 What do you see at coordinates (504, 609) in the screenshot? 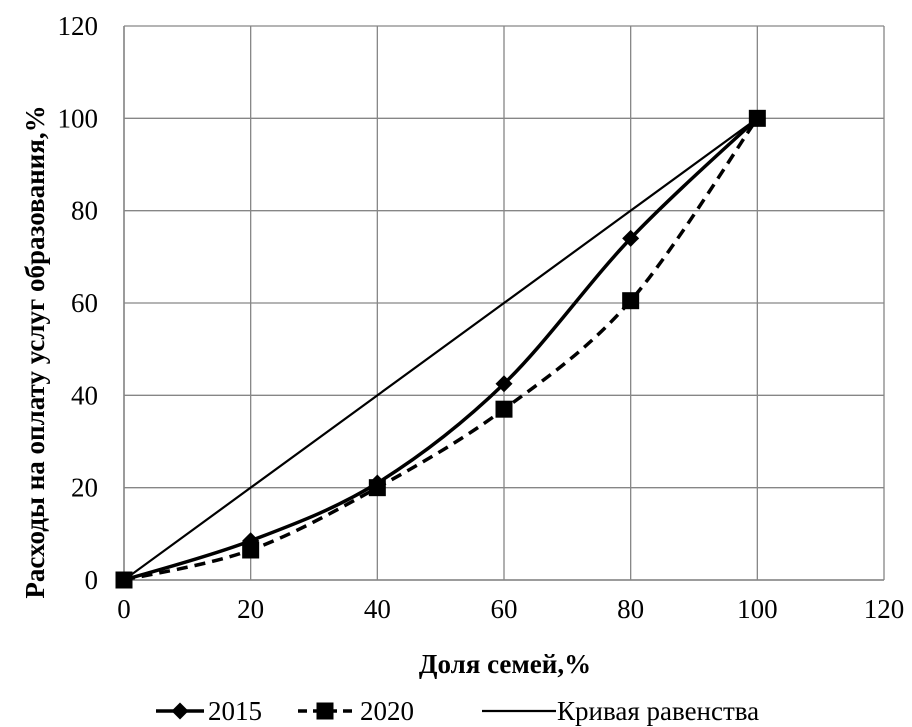
I see `x-tick-label: 60` at bounding box center [504, 609].